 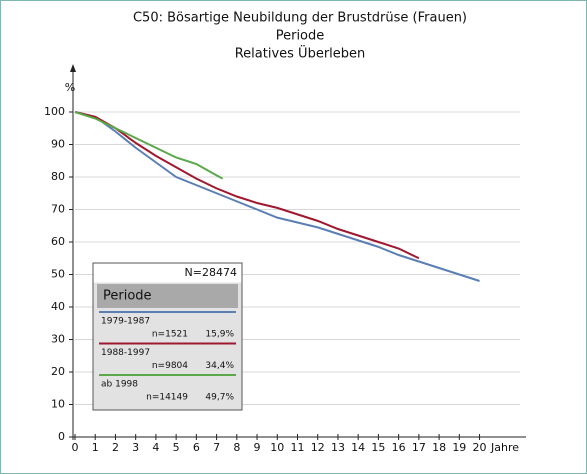 What do you see at coordinates (196, 447) in the screenshot?
I see `x-tick-label: 6` at bounding box center [196, 447].